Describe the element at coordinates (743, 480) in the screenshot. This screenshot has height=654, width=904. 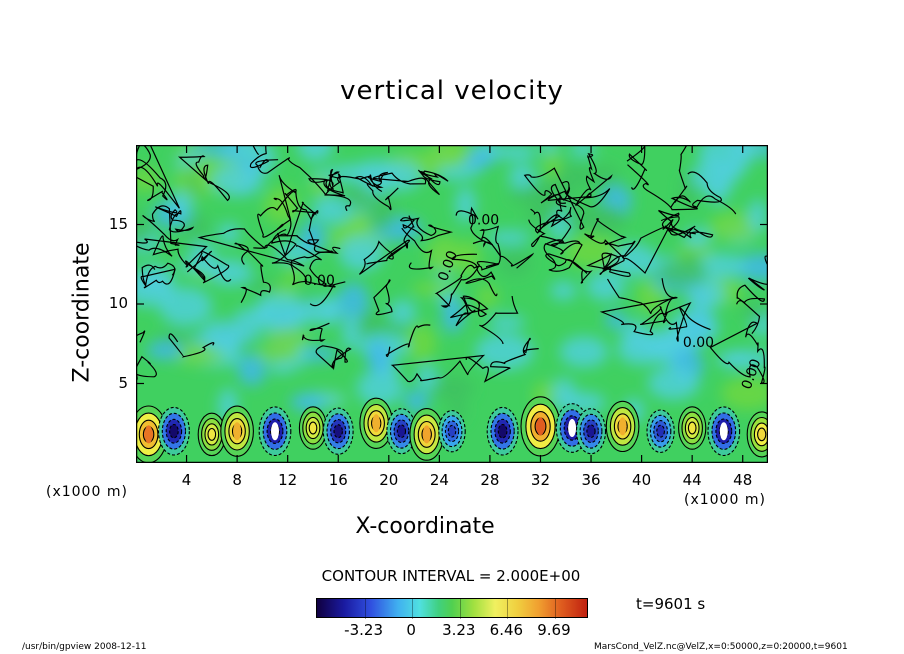
I see `x-tick-label: 48` at that location.